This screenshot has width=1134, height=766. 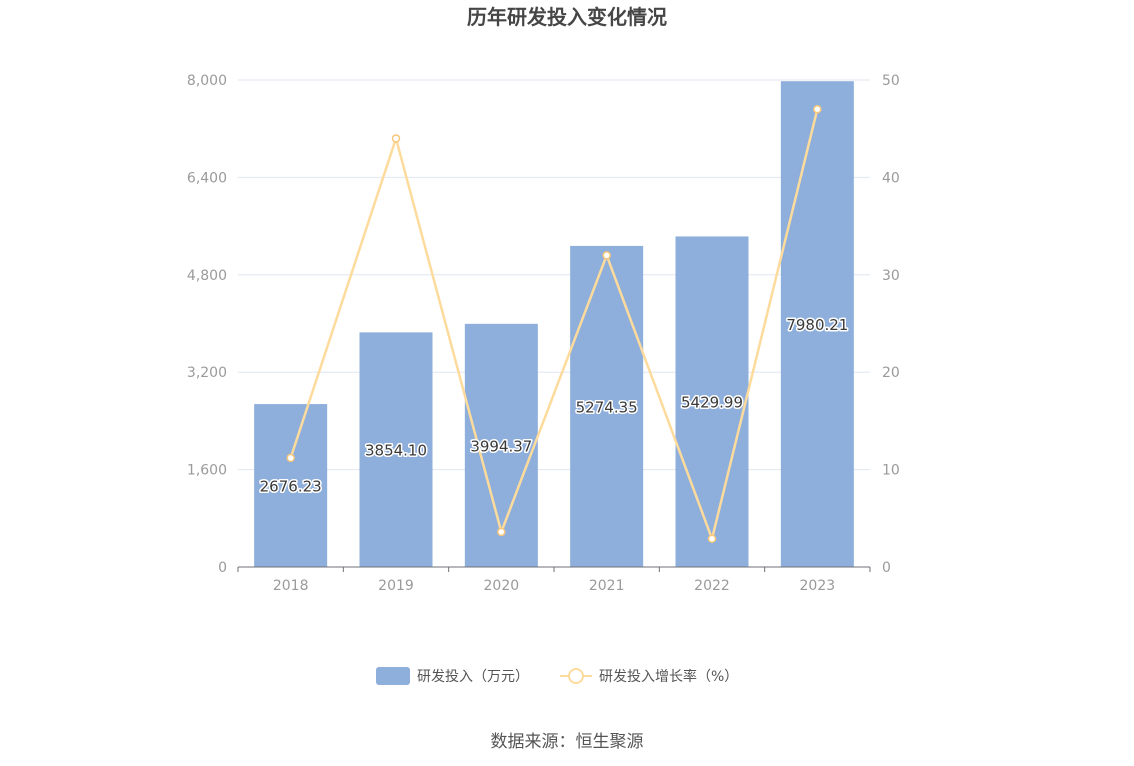 I want to click on bar-2022, so click(x=712, y=402).